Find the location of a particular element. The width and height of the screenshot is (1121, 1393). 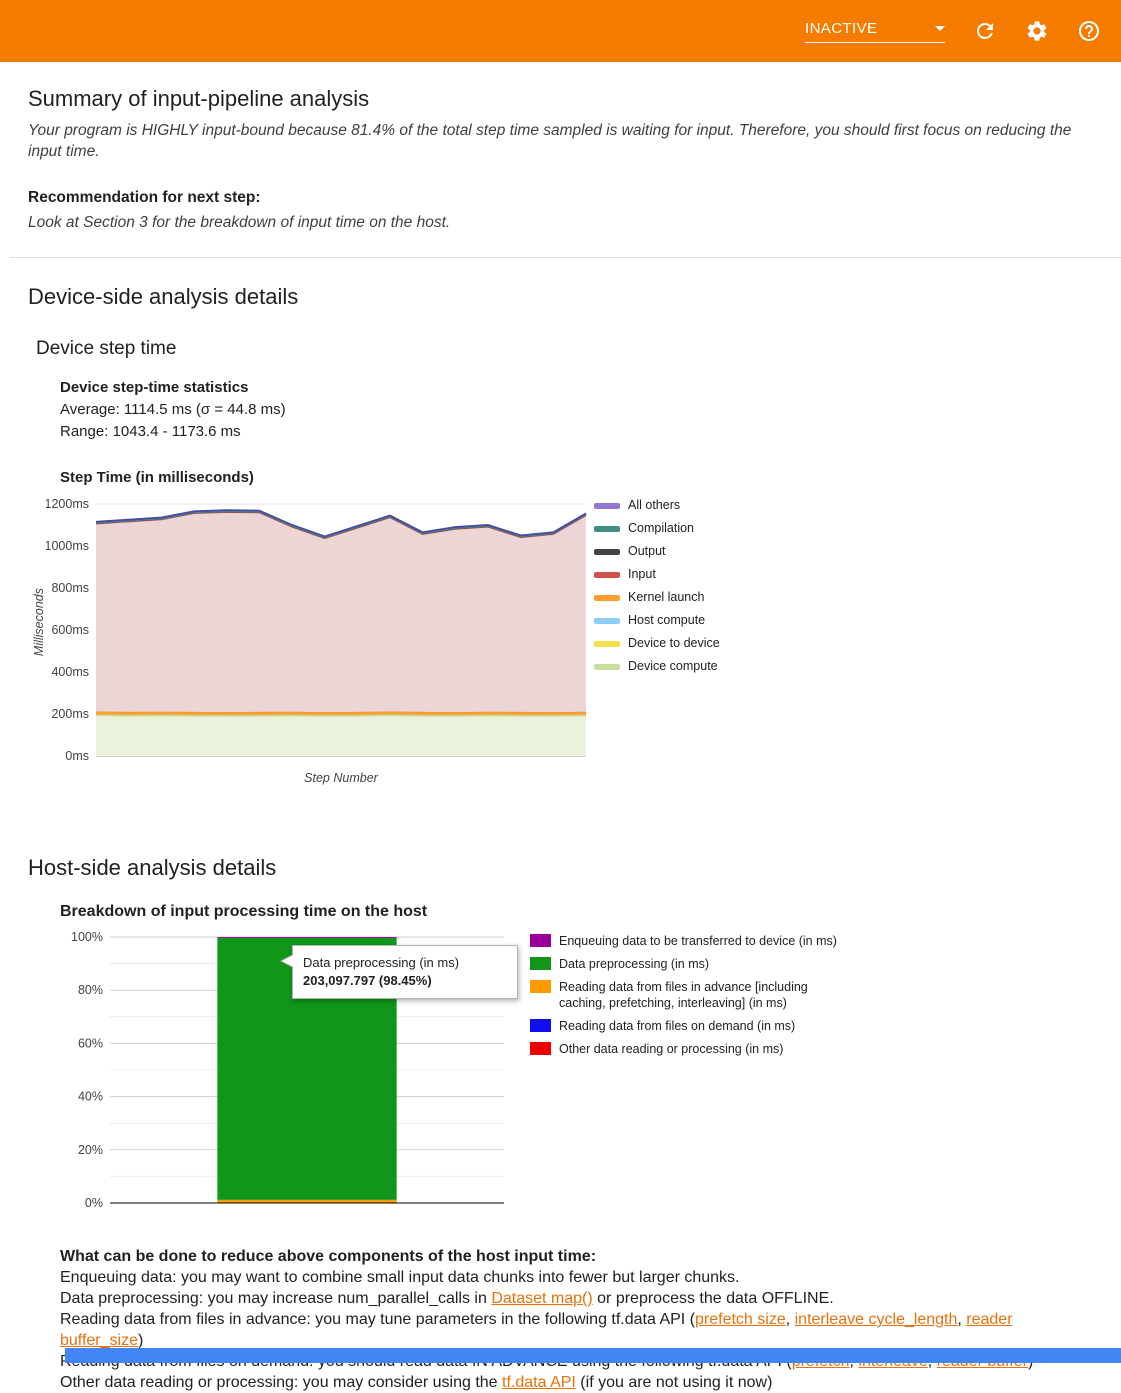

legend-item: Host compute is located at coordinates (657, 620).